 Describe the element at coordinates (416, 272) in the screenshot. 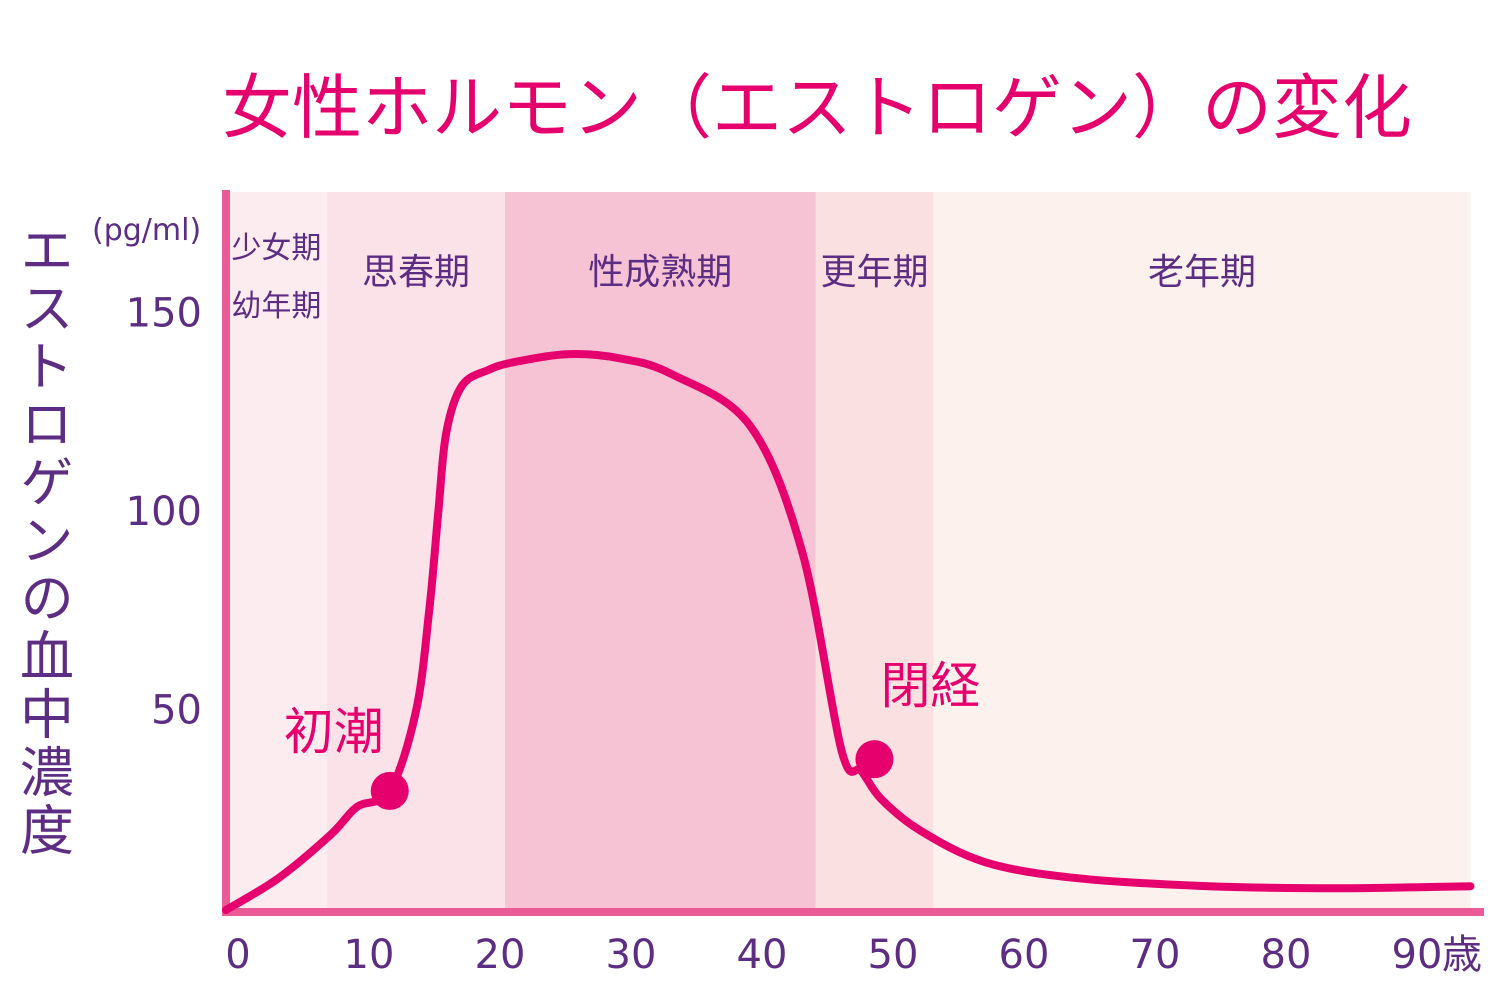

I see `stage-label: 思春期` at that location.